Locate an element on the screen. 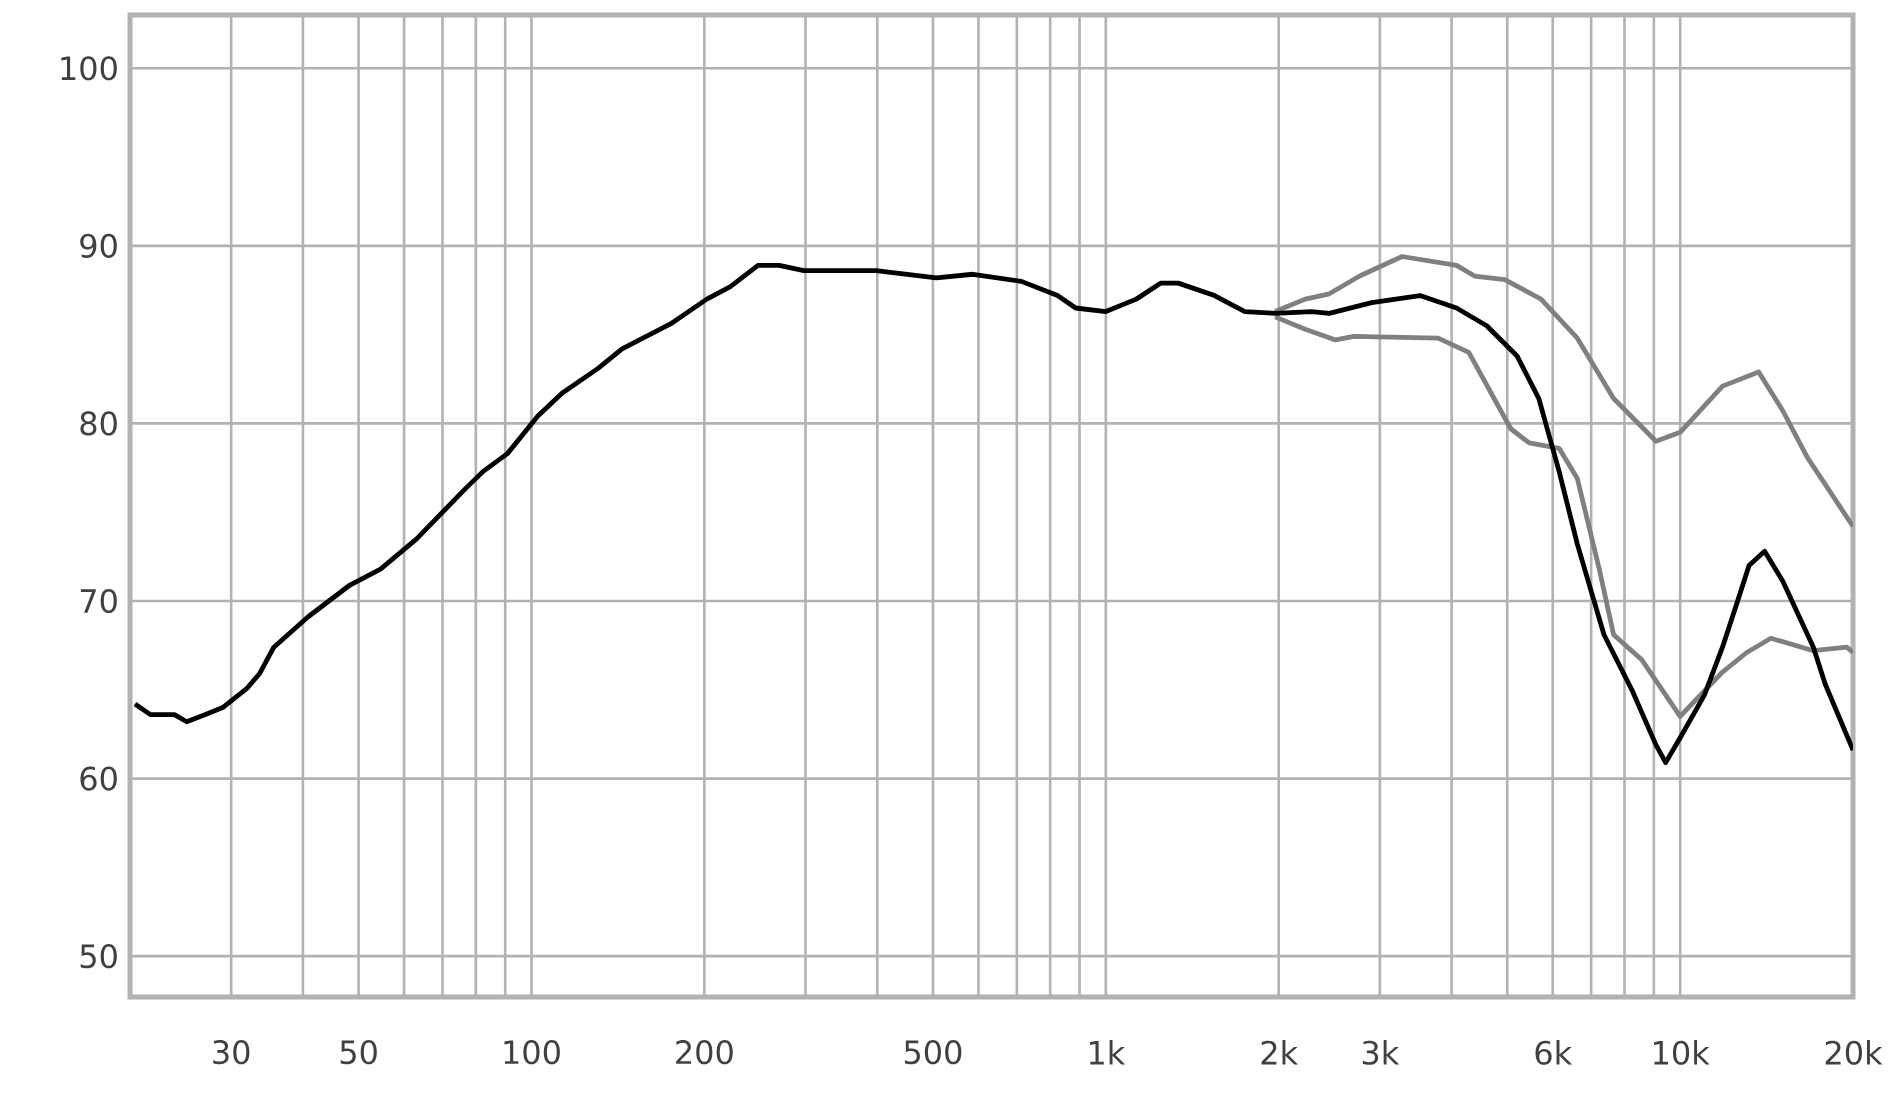 This screenshot has width=1899, height=1099. y-tick-label: 70 is located at coordinates (98, 601).